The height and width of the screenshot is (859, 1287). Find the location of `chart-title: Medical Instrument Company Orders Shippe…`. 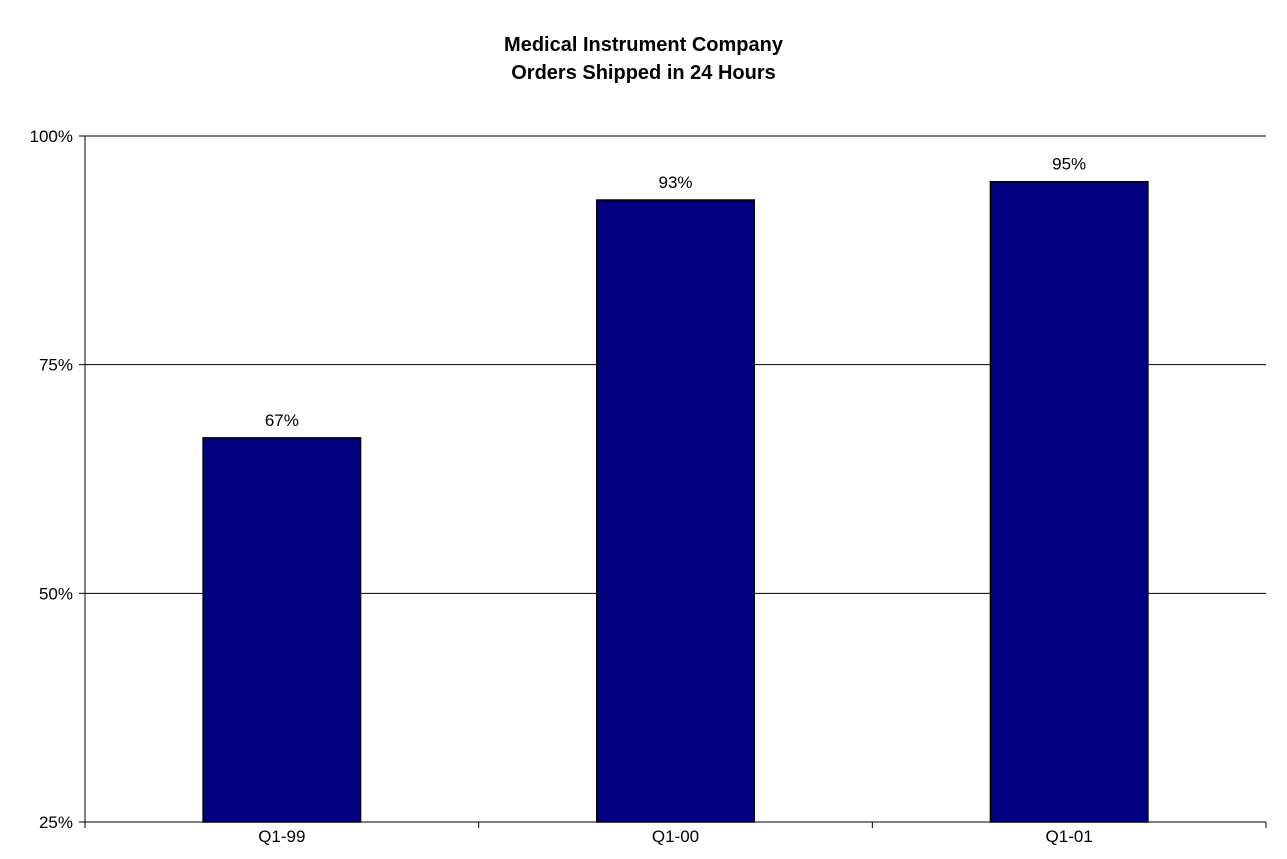

chart-title: Medical Instrument Company Orders Shippe… is located at coordinates (643, 59).